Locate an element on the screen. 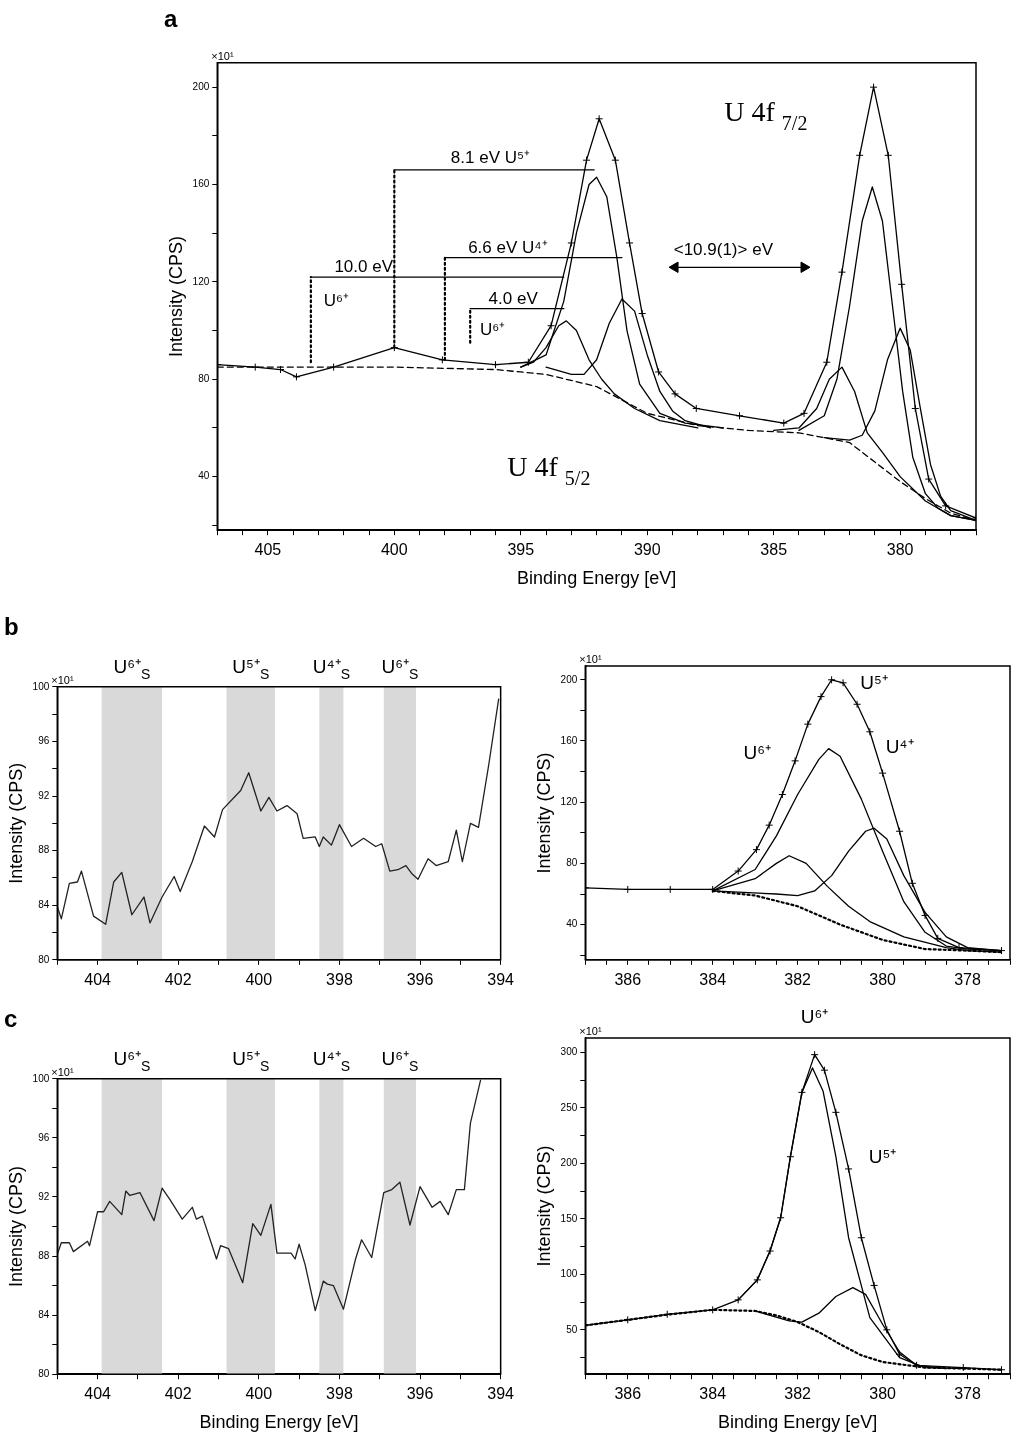 The height and width of the screenshot is (1440, 1024). annotation: U 4f 7/2 is located at coordinates (766, 115).